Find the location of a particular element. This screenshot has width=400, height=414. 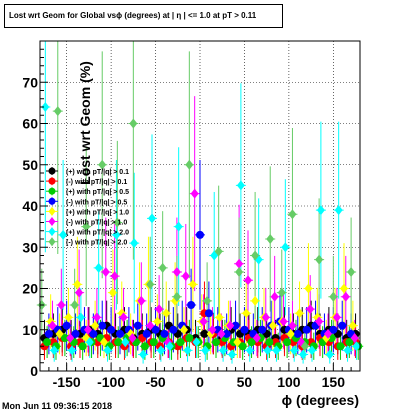

timestamp: Mon Jun 11 09:36:15 2018 is located at coordinates (57, 406).